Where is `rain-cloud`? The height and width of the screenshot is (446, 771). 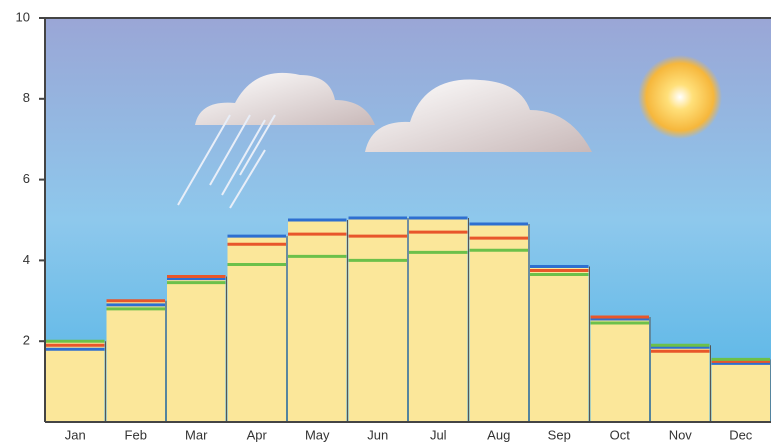 rain-cloud is located at coordinates (285, 98).